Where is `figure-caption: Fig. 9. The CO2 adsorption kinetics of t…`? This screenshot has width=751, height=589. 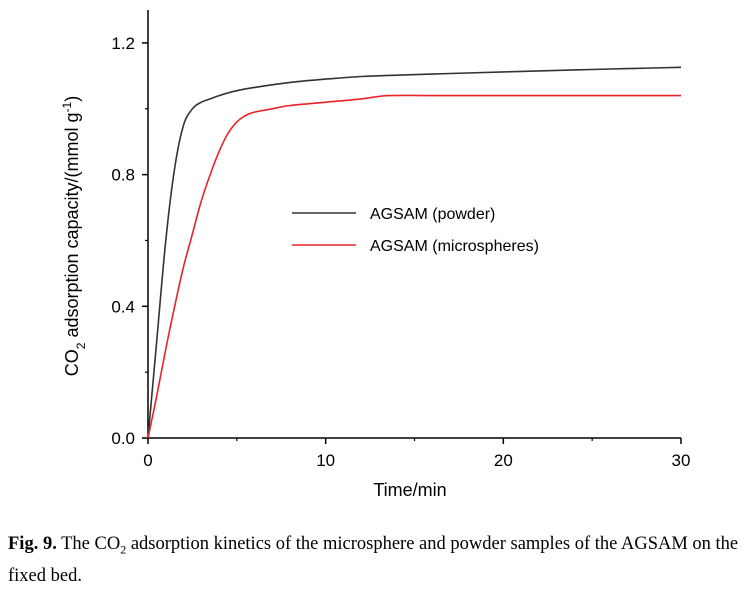
figure-caption: Fig. 9. The CO2 adsorption kinetics of t… is located at coordinates (373, 560).